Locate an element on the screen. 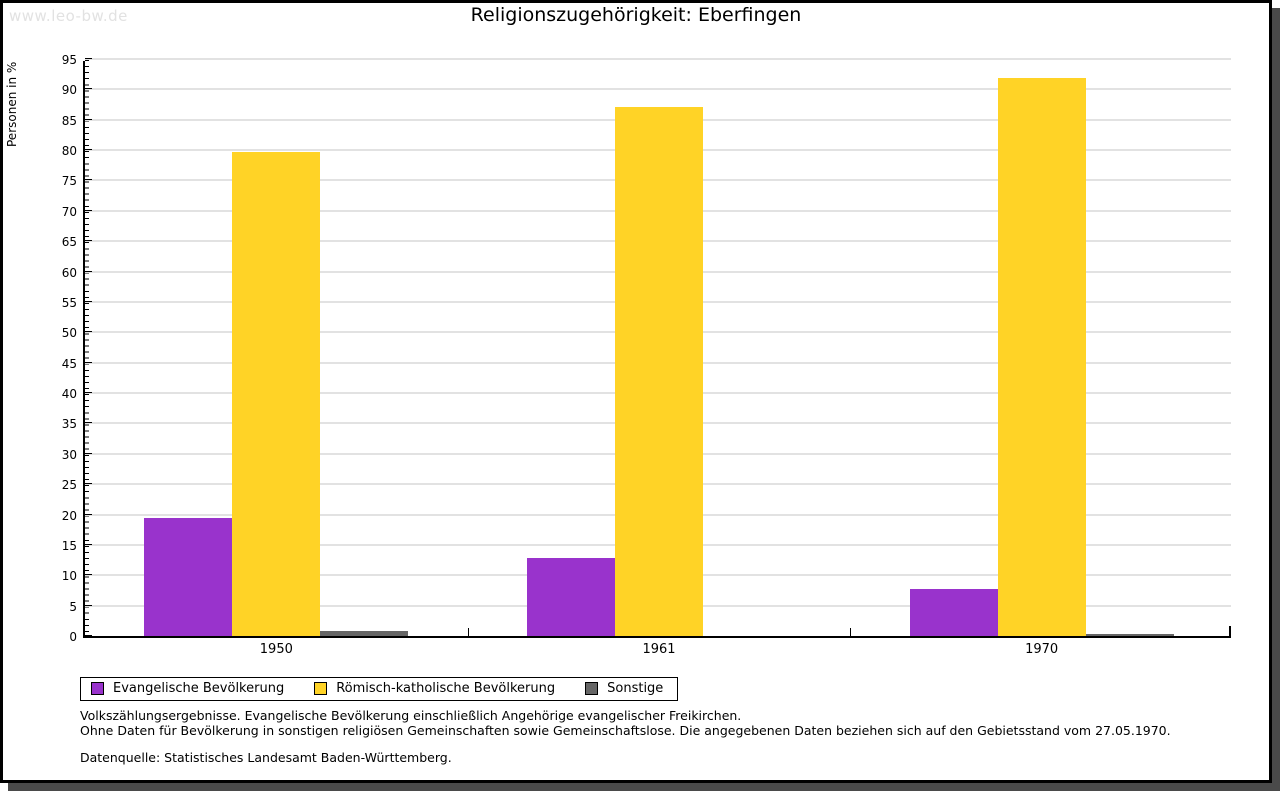 Image resolution: width=1280 pixels, height=791 pixels. x-axis-category-label: 1961 is located at coordinates (659, 649).